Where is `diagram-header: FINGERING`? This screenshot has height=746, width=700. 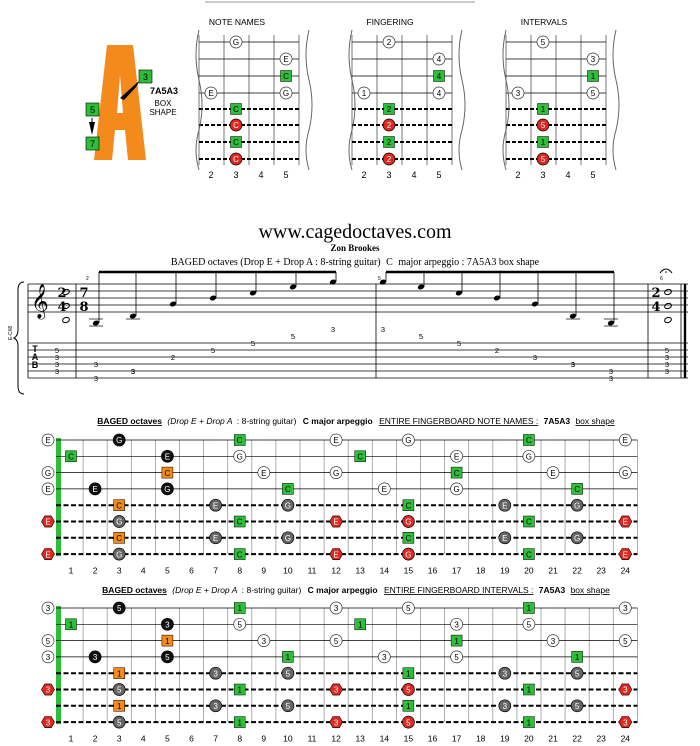
diagram-header: FINGERING is located at coordinates (389, 22).